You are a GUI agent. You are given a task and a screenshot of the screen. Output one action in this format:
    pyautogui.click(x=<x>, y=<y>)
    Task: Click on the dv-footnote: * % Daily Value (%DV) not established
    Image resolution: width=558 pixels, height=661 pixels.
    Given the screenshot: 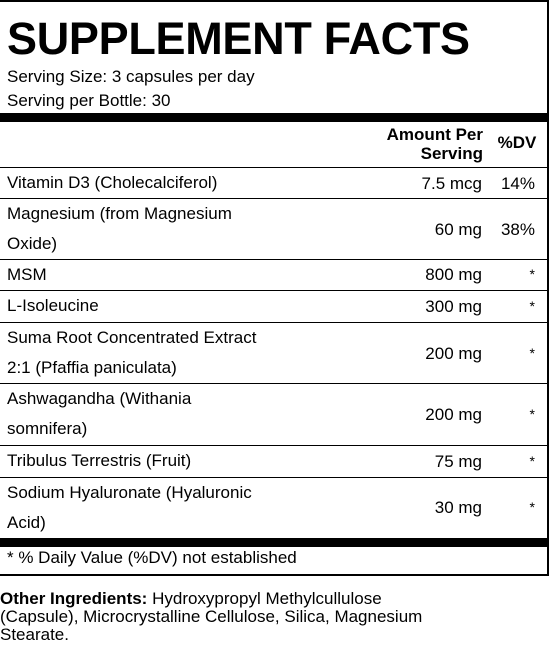 What is the action you would take?
    pyautogui.click(x=152, y=557)
    